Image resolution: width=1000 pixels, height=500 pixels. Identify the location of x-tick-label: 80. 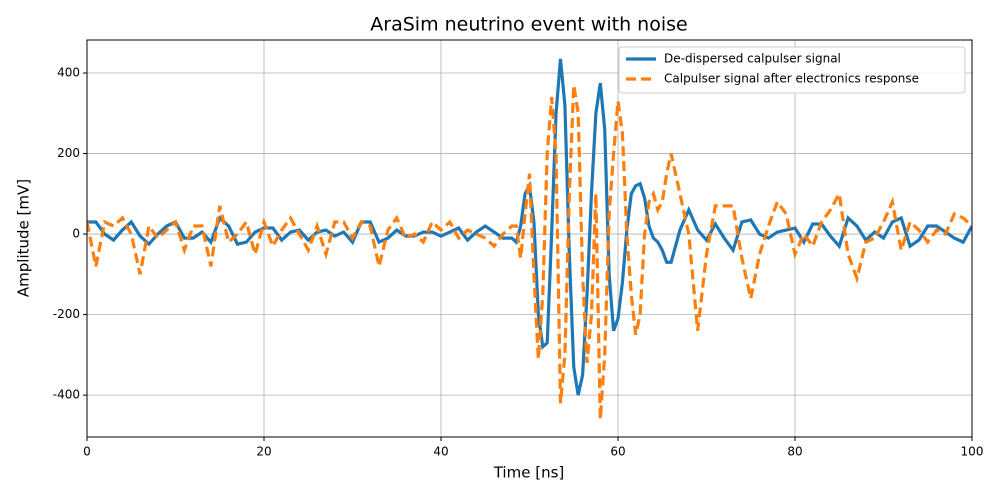
(794, 452).